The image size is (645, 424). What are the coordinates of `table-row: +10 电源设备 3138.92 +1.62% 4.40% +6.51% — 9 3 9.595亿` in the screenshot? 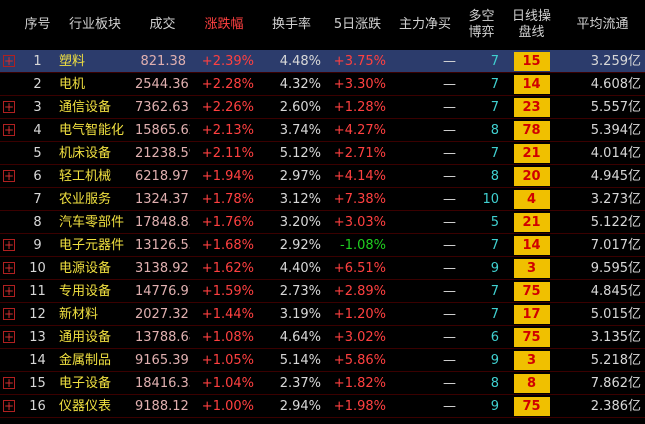 It's located at (322, 268).